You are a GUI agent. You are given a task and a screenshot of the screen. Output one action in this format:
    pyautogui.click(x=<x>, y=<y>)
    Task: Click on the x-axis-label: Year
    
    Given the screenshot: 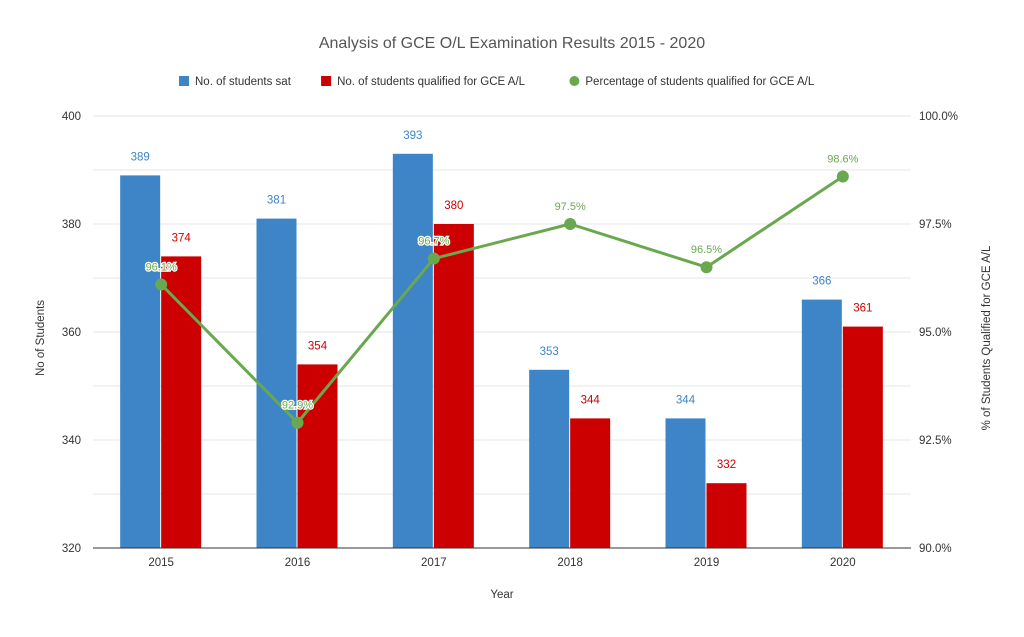 What is the action you would take?
    pyautogui.click(x=501, y=595)
    